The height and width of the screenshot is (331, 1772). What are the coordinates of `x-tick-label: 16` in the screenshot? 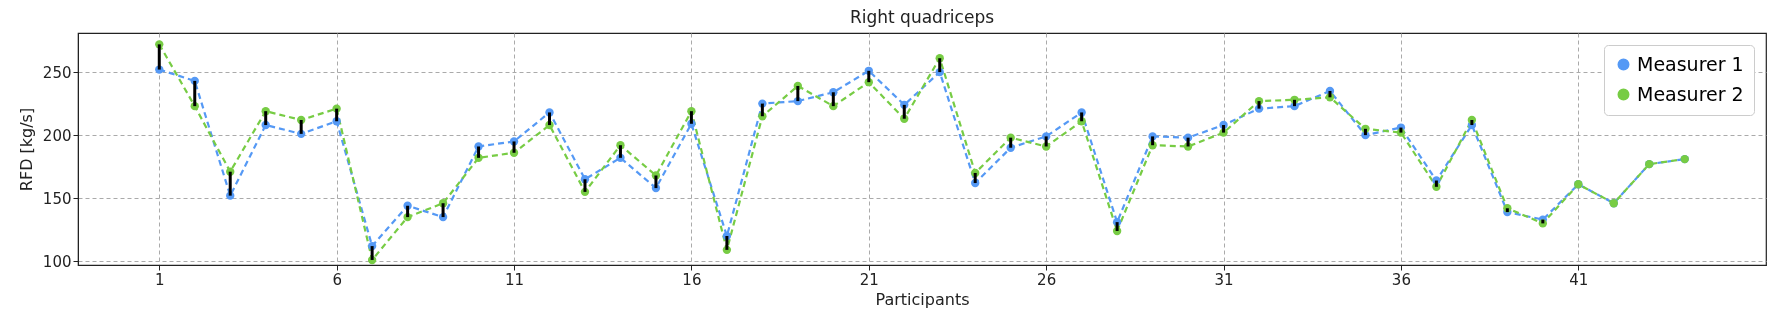 It's located at (692, 279).